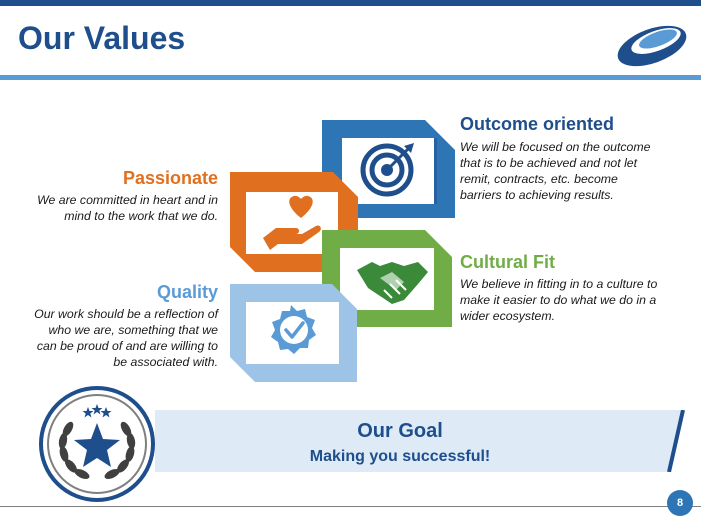  Describe the element at coordinates (170, 178) in the screenshot. I see `passionate-heading: Passionate` at that location.